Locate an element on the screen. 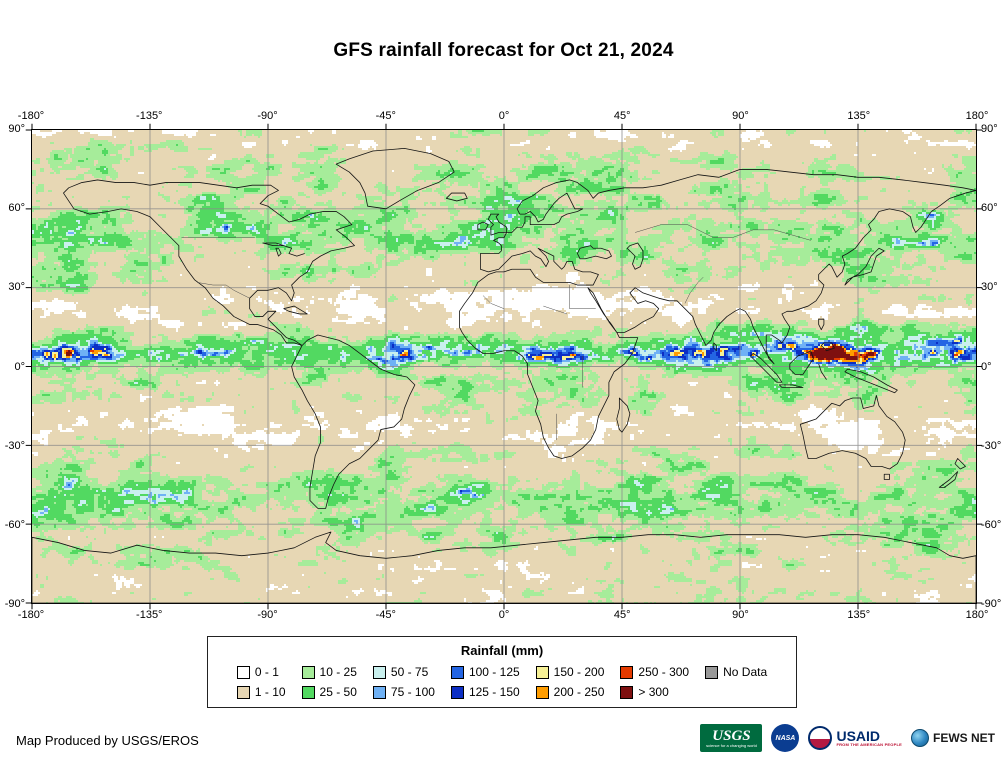 Image resolution: width=1007 pixels, height=758 pixels. latitude-axis-right: 90° 60° 30° 0° -30° -60° -90° is located at coordinates (993, 366).